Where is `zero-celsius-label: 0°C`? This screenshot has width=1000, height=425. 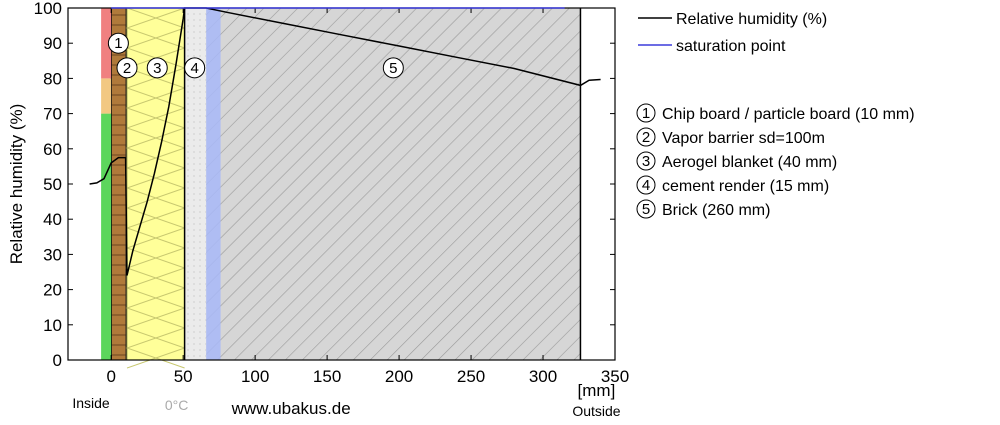
zero-celsius-label: 0°C is located at coordinates (177, 405).